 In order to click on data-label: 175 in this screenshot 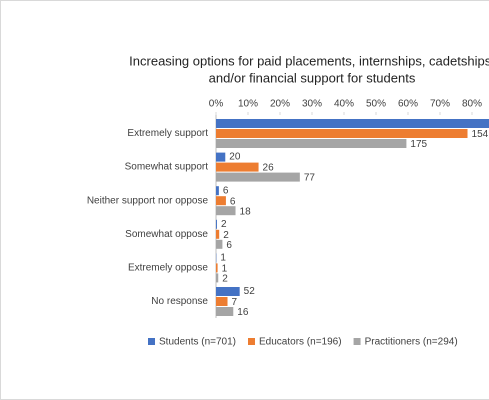, I will do `click(418, 144)`.